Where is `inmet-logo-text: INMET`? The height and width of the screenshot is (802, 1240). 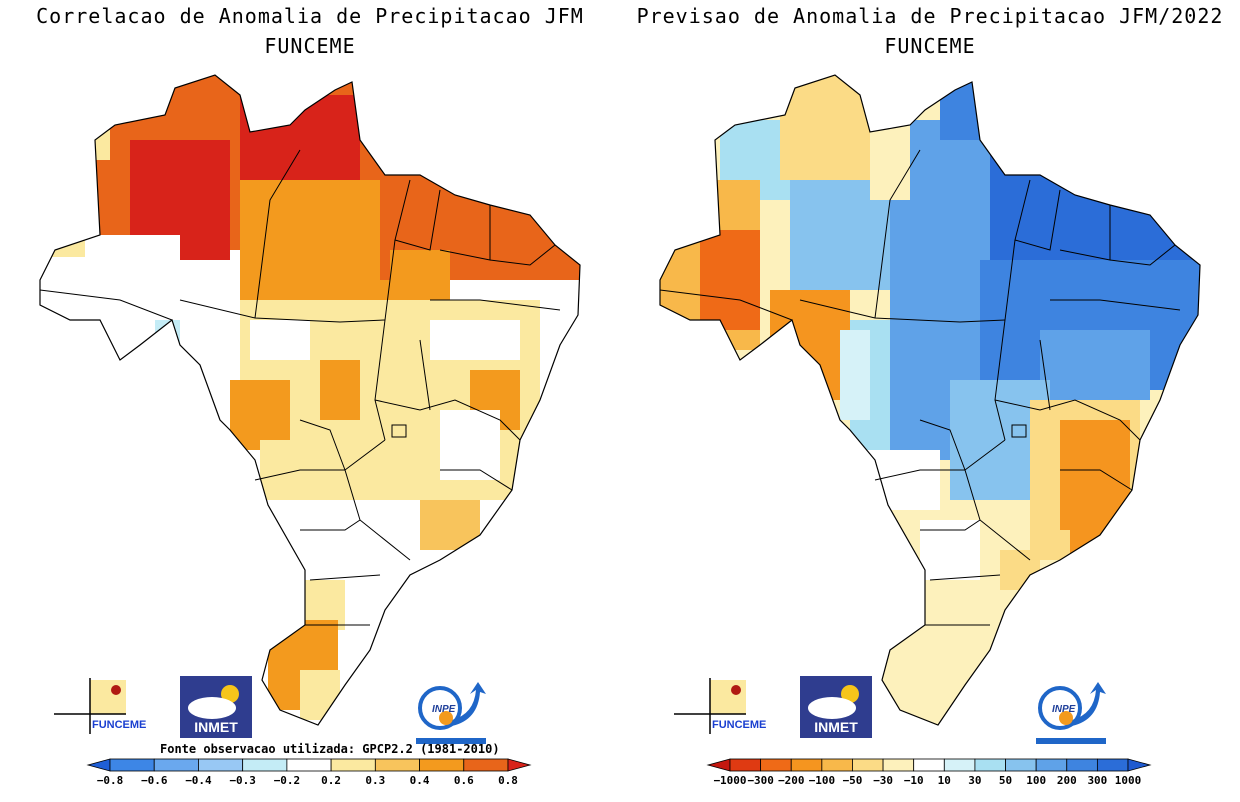 inmet-logo-text: INMET is located at coordinates (216, 727).